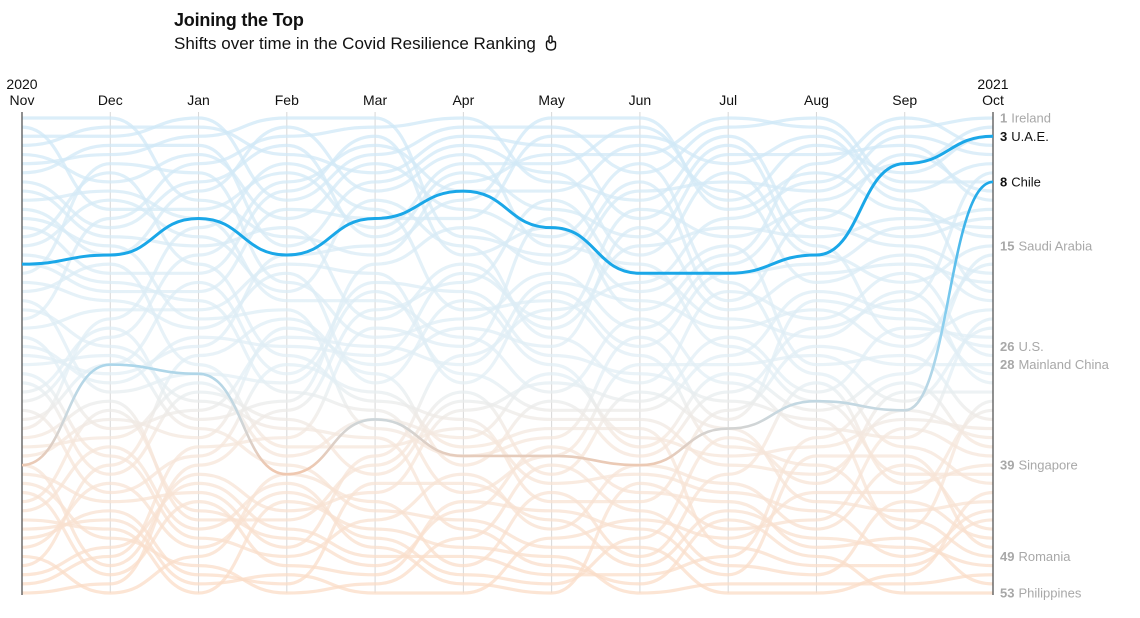  I want to click on rank-label: 49 Romania, so click(1035, 556).